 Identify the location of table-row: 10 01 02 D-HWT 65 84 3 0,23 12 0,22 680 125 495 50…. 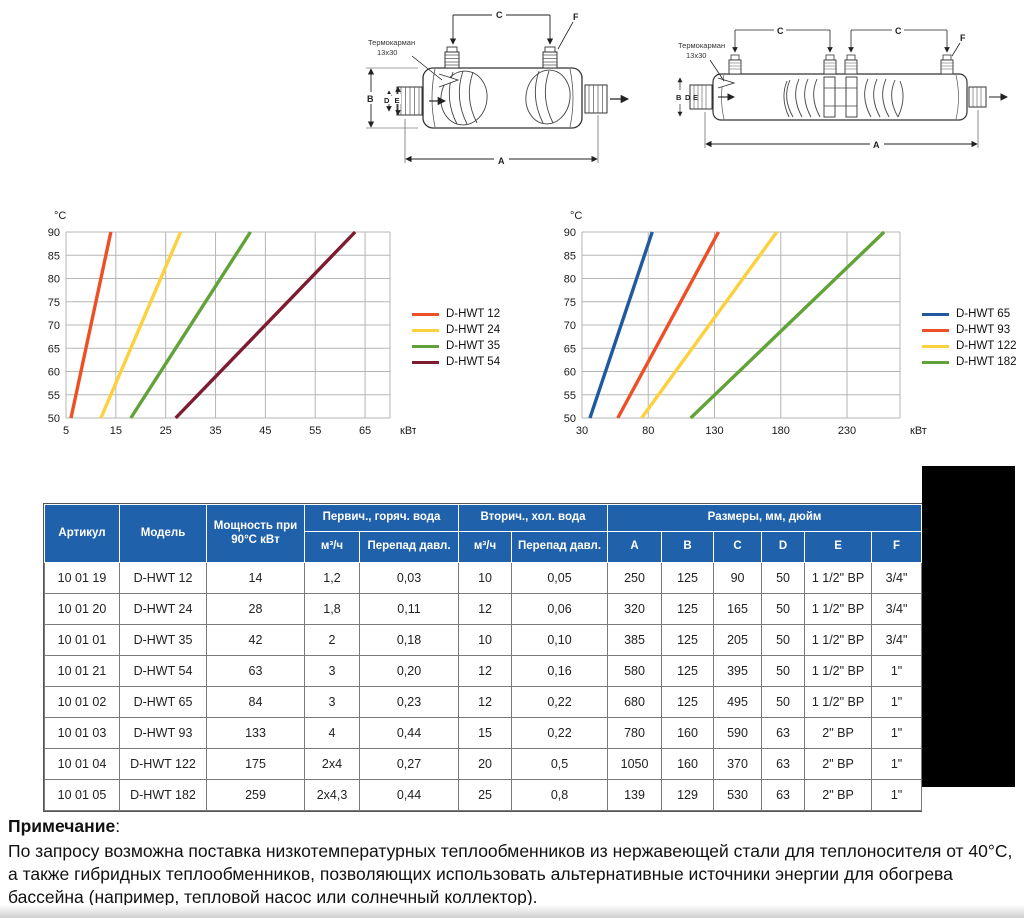
(483, 702).